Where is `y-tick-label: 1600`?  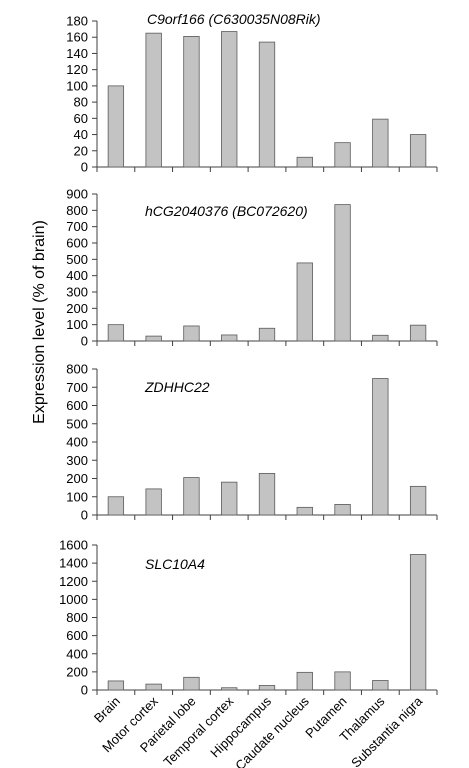 y-tick-label: 1600 is located at coordinates (73, 545).